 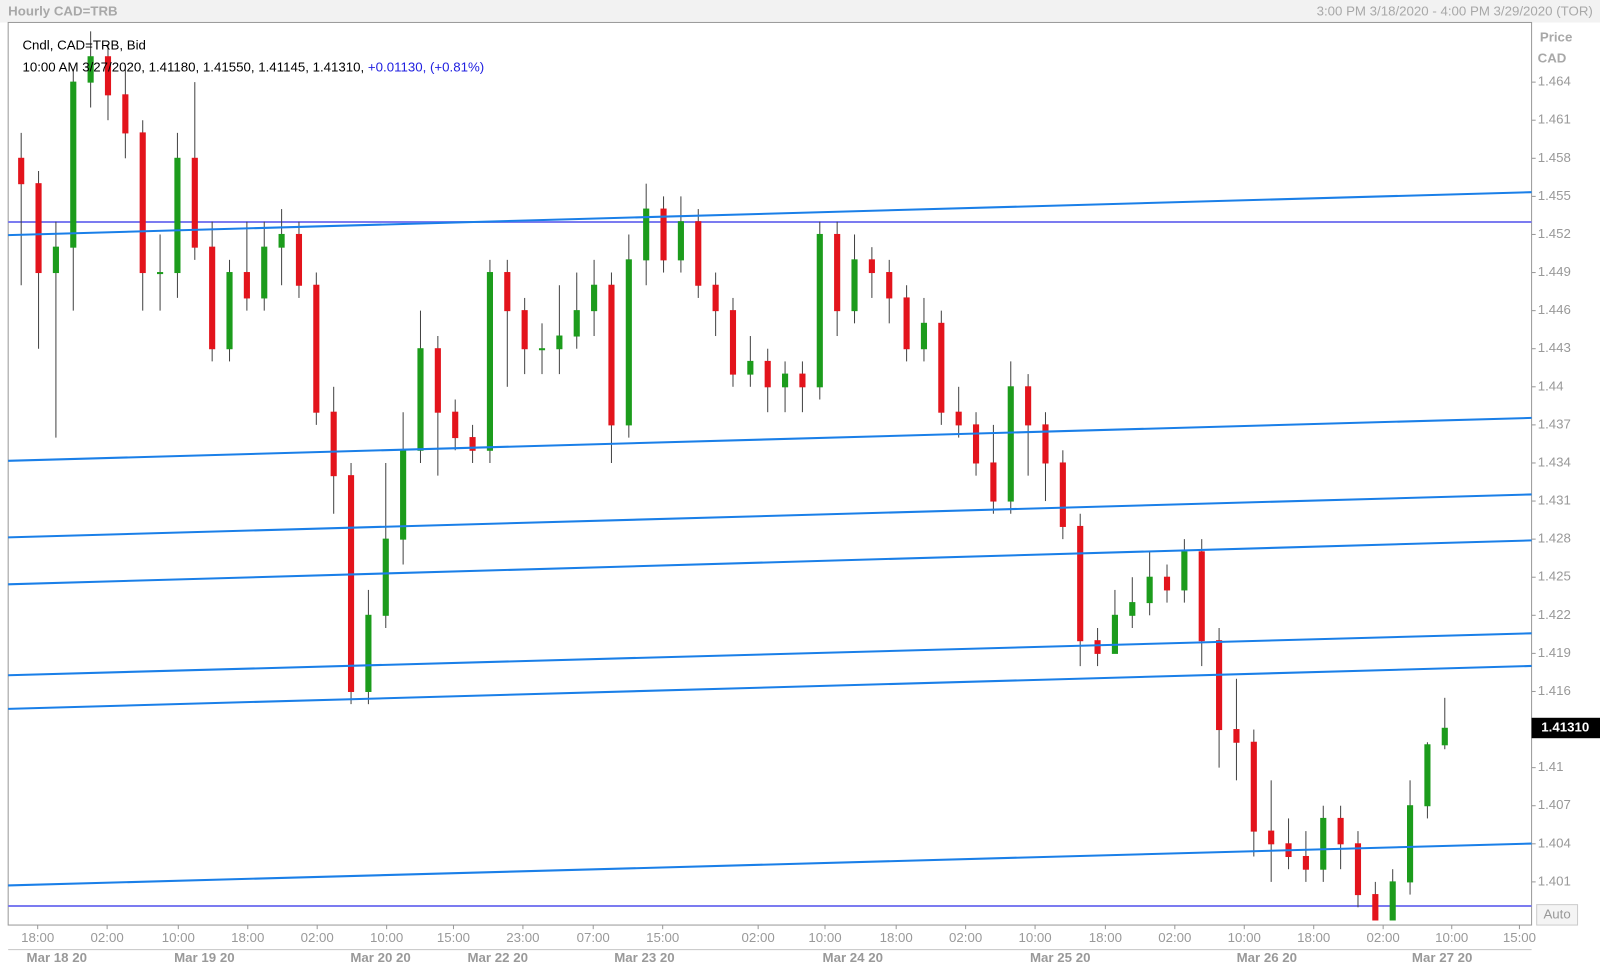 What do you see at coordinates (1554, 233) in the screenshot?
I see `y-tick-label: 1.452` at bounding box center [1554, 233].